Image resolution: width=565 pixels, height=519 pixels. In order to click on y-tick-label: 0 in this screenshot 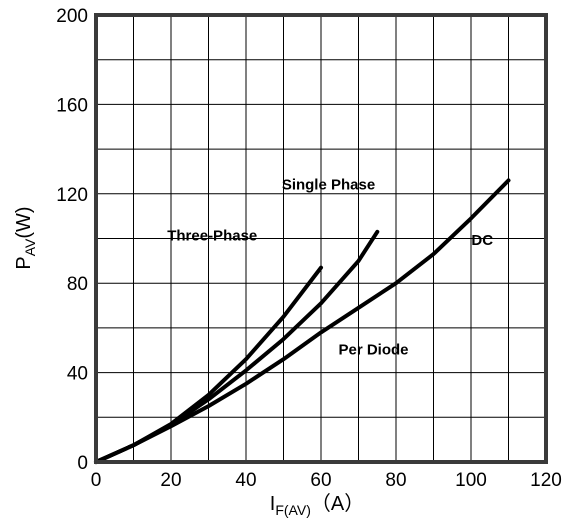, I will do `click(82, 463)`.